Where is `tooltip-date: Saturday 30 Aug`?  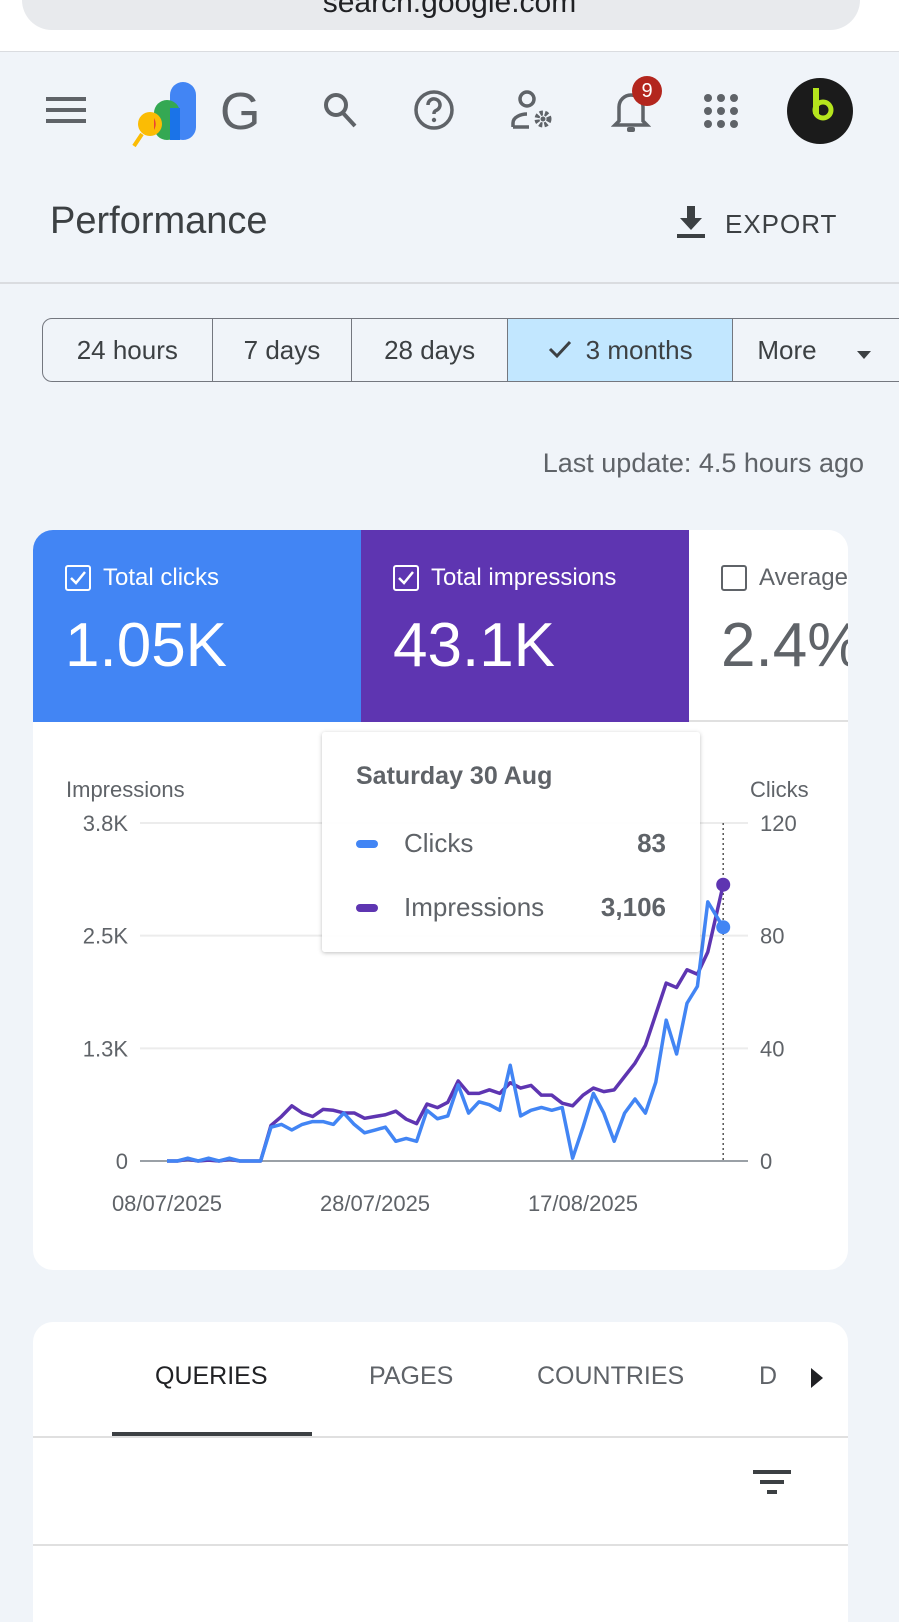 tooltip-date: Saturday 30 Aug is located at coordinates (454, 776).